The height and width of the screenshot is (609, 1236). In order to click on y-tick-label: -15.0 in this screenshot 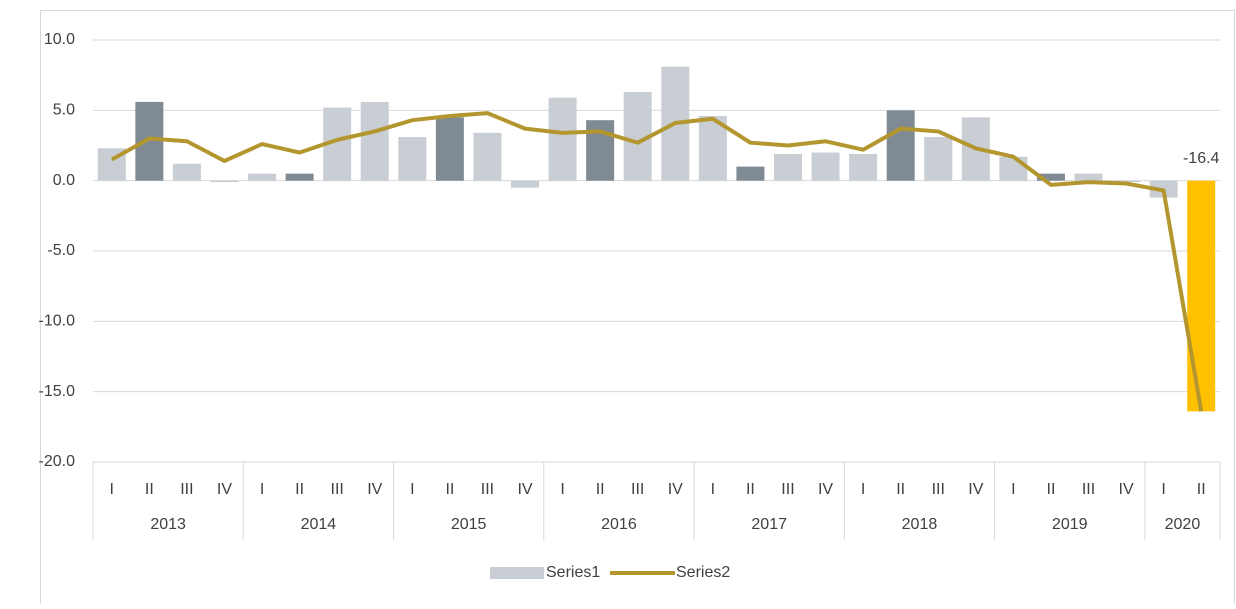, I will do `click(57, 391)`.